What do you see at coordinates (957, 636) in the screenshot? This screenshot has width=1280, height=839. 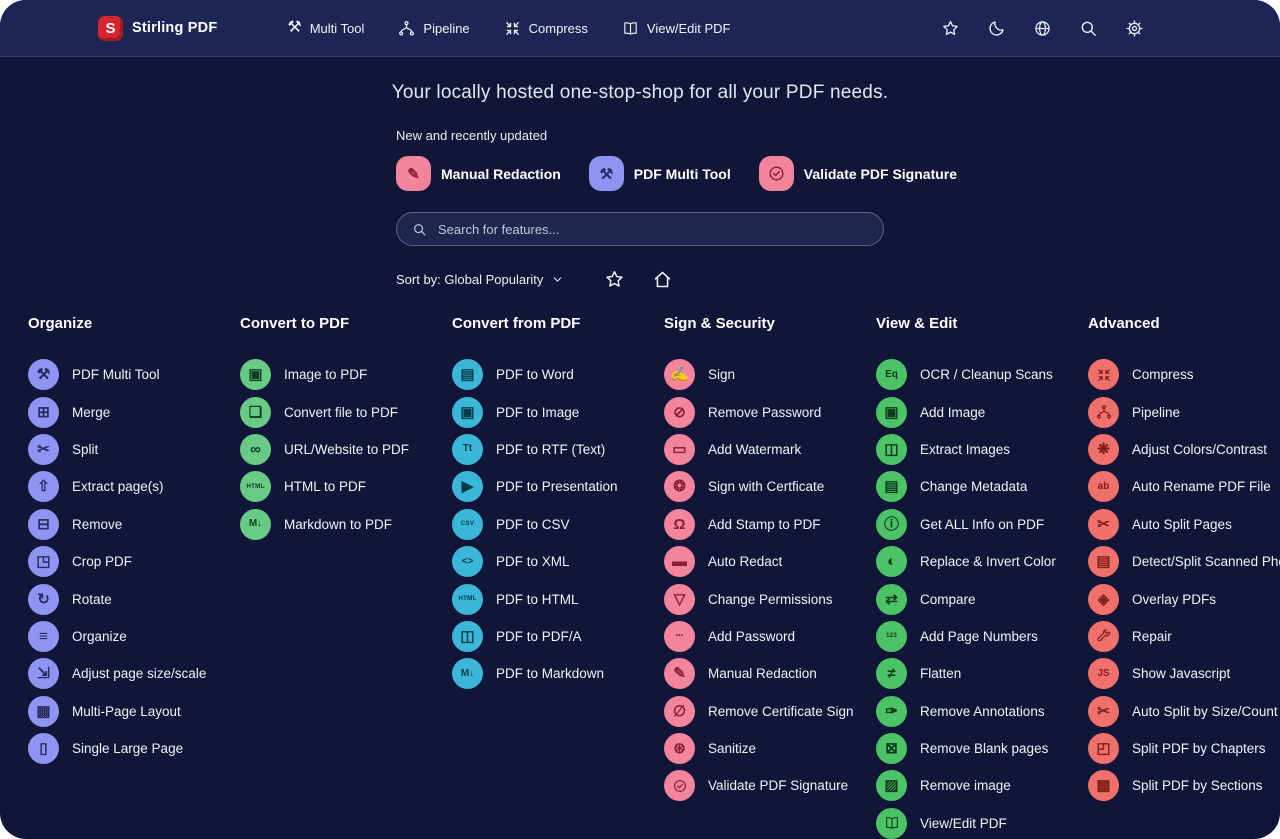 I see `tool-add-page-numbers: 123 Add Page Numbers` at bounding box center [957, 636].